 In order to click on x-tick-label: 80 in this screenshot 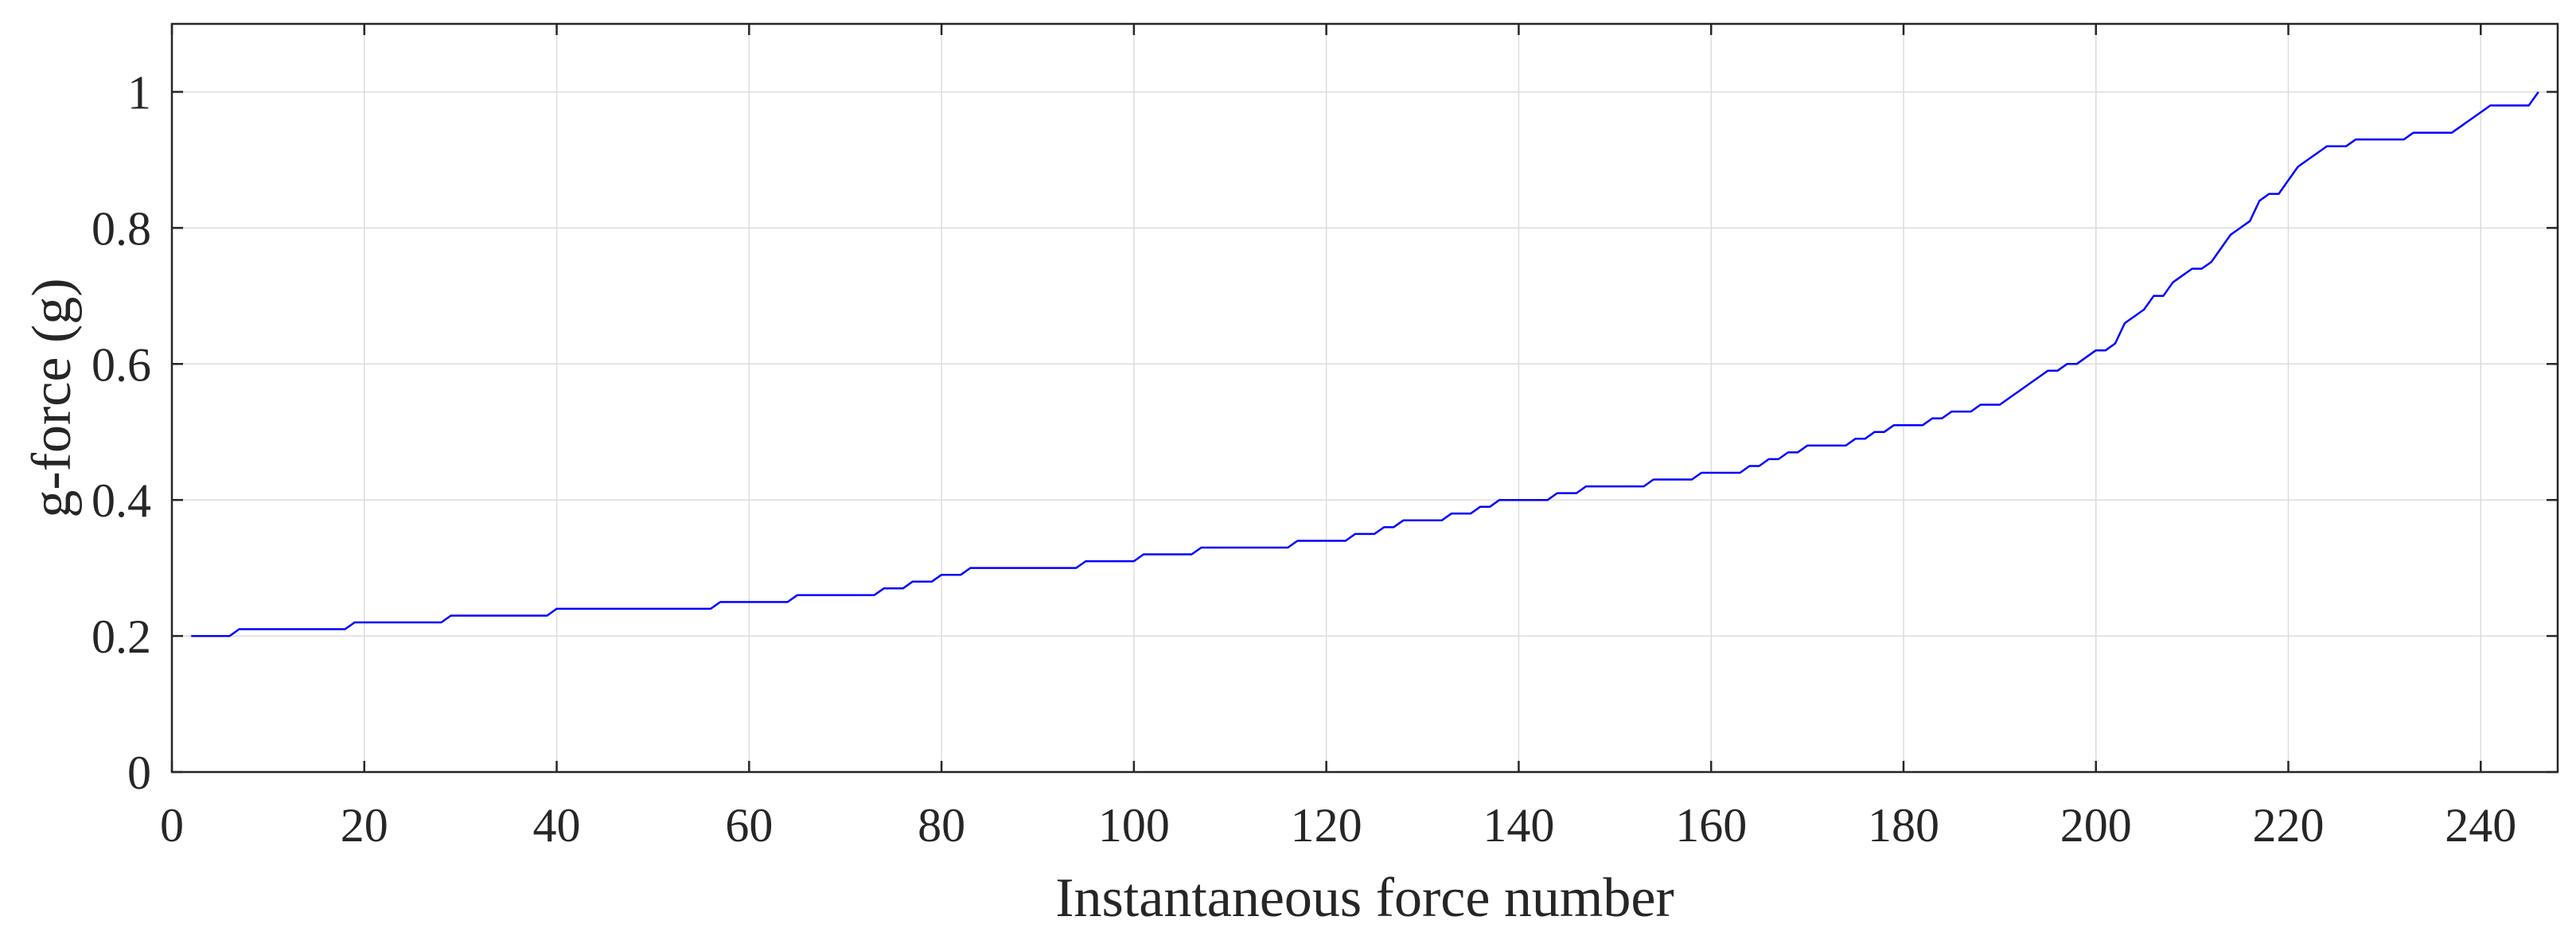, I will do `click(941, 825)`.